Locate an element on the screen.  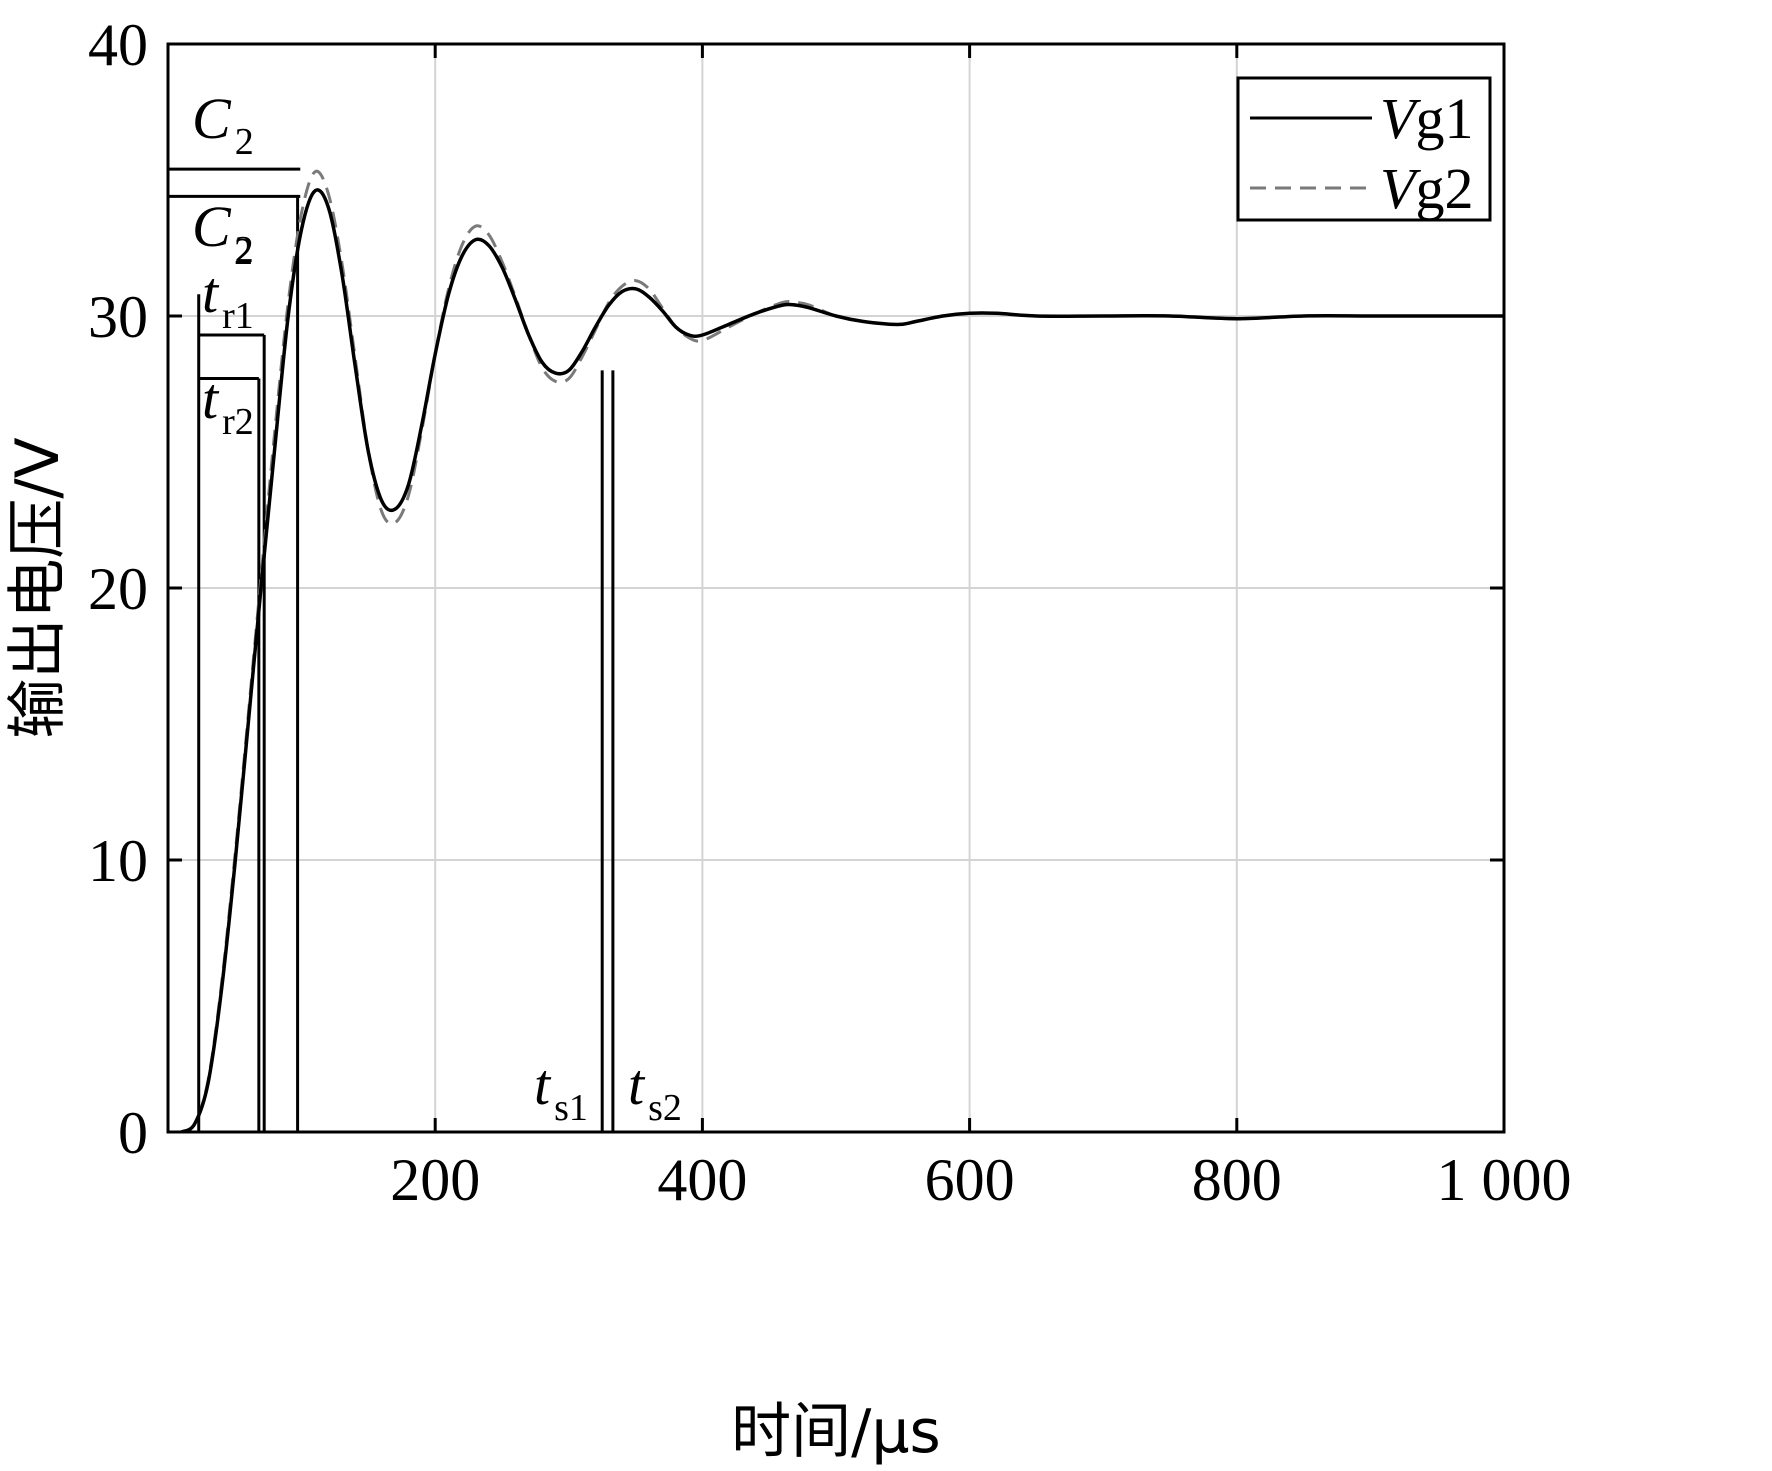
tr1-label: t r1 is located at coordinates (228, 298).